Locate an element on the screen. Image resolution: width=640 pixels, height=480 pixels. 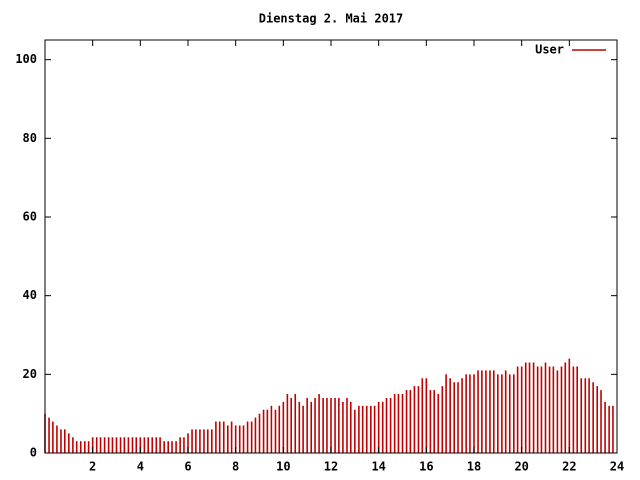
x-tick-label: 22 is located at coordinates (569, 467).